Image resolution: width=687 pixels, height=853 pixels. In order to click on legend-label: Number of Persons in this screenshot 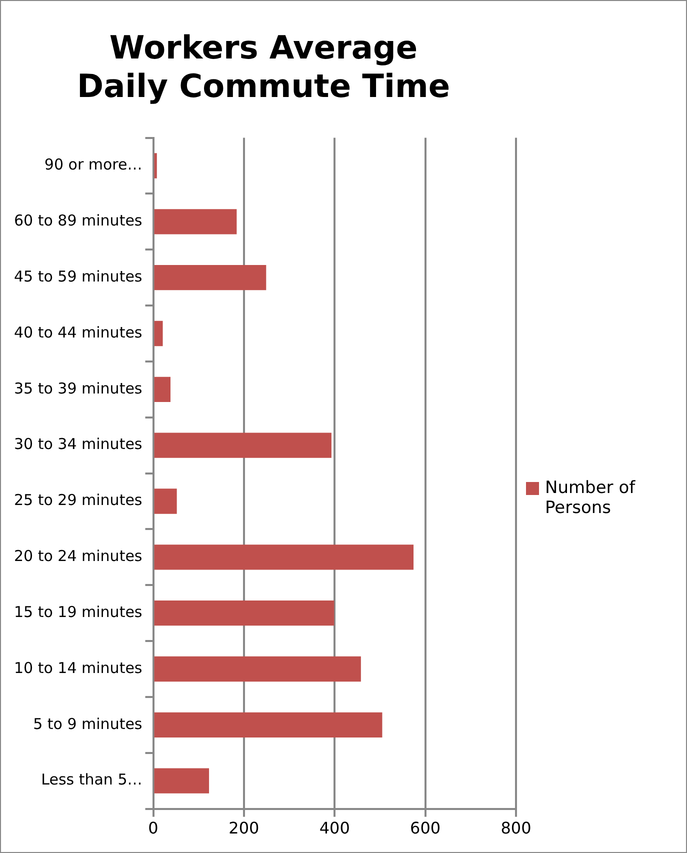, I will do `click(590, 498)`.